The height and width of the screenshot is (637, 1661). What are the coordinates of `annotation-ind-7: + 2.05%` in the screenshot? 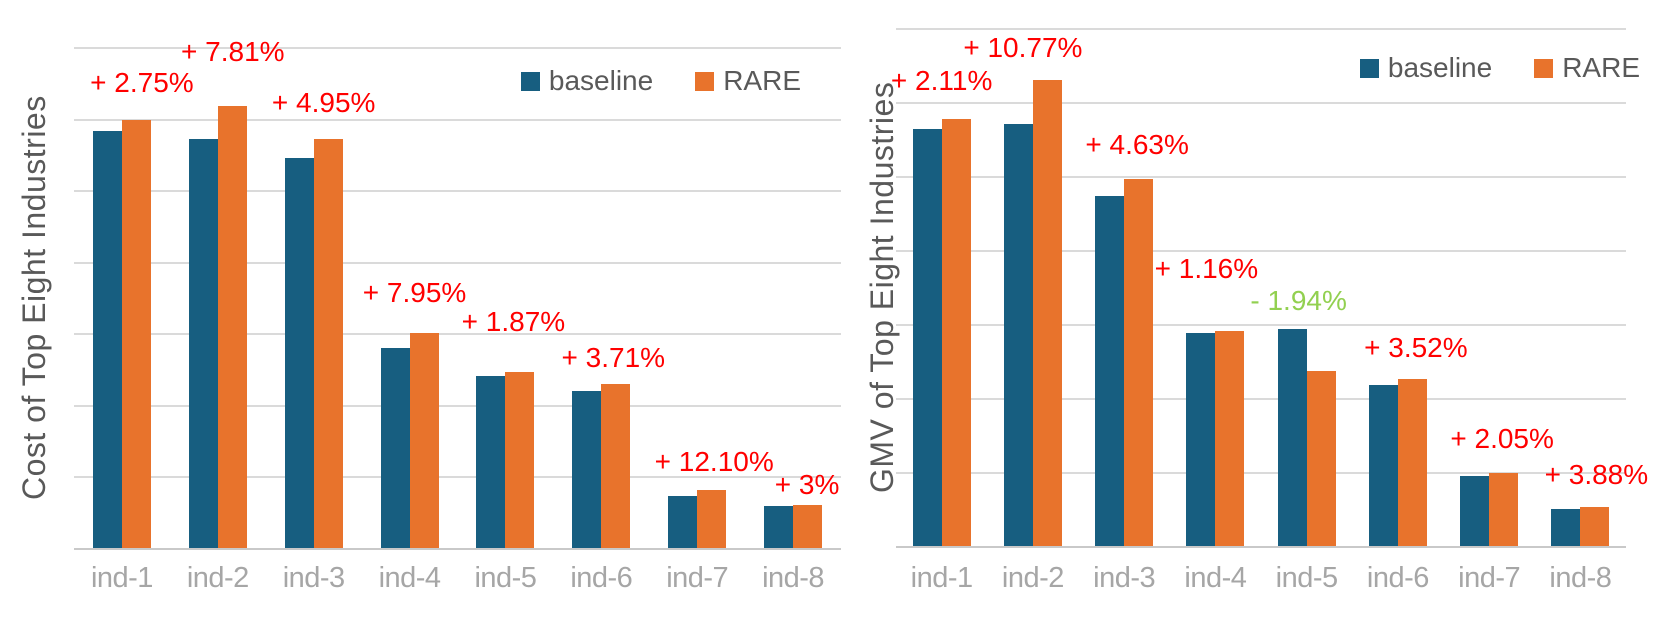 It's located at (1502, 439).